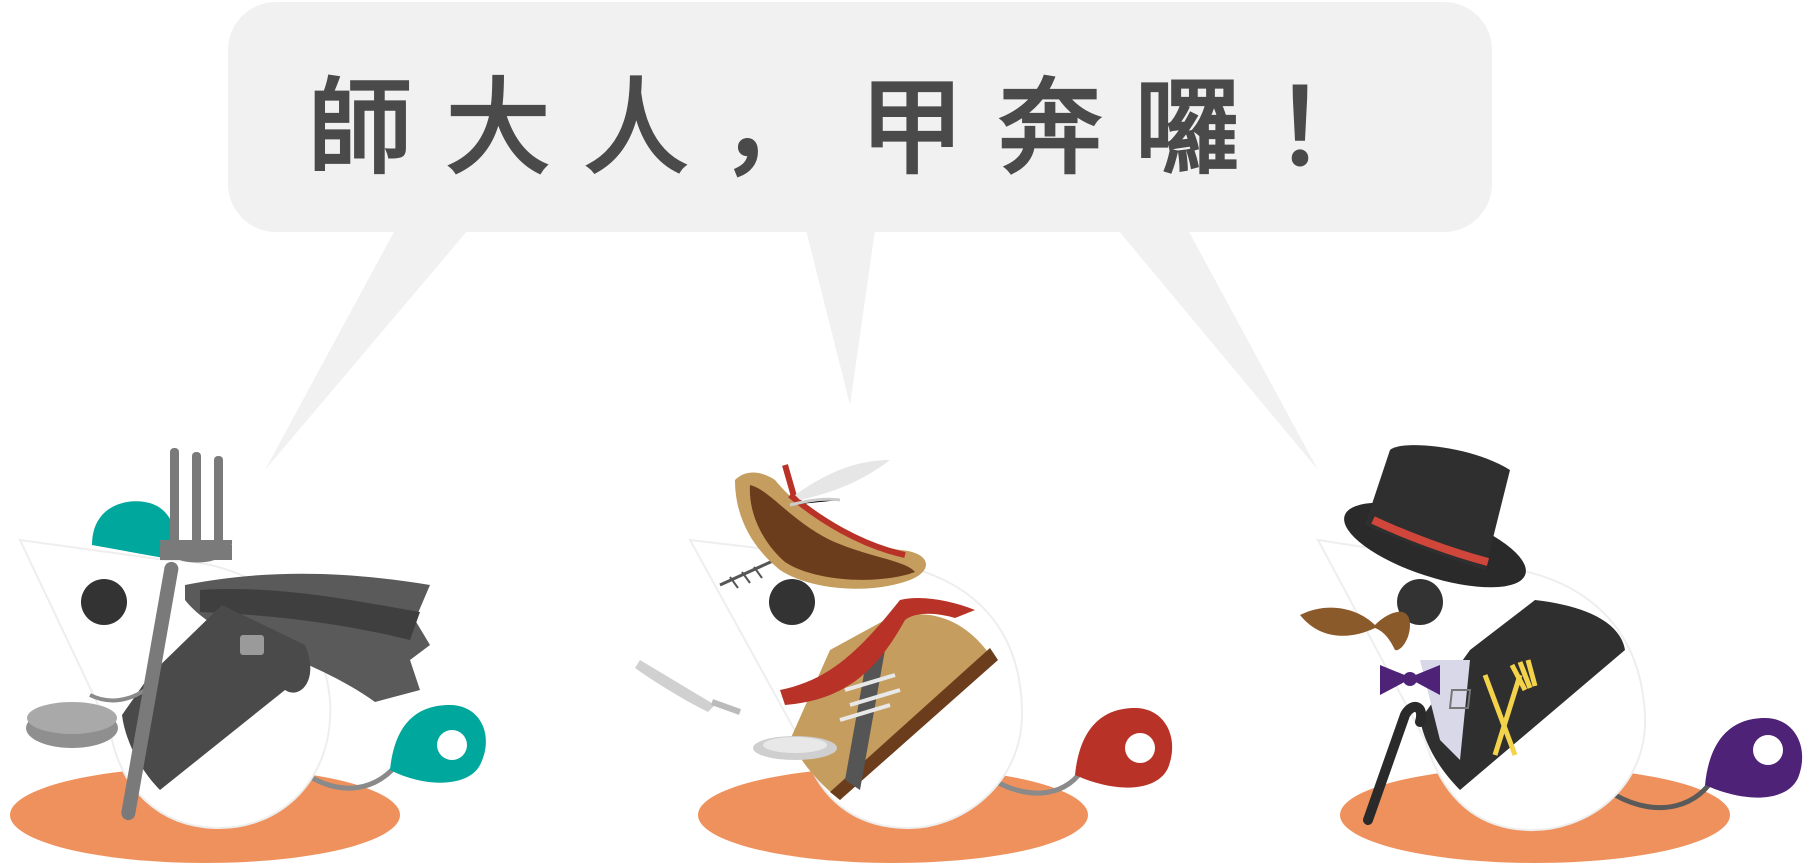 Image resolution: width=1807 pixels, height=866 pixels. What do you see at coordinates (1551, 654) in the screenshot?
I see `character-gentleman` at bounding box center [1551, 654].